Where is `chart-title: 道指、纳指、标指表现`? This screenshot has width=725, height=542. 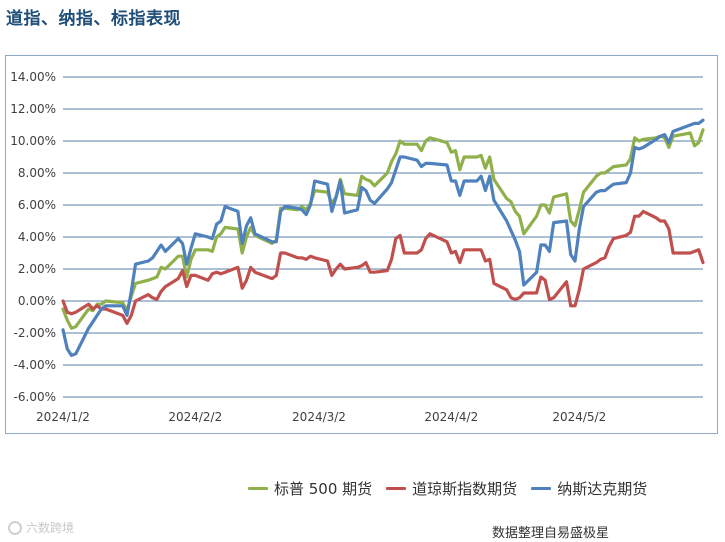
chart-title: 道指、纳指、标指表现 is located at coordinates (93, 19).